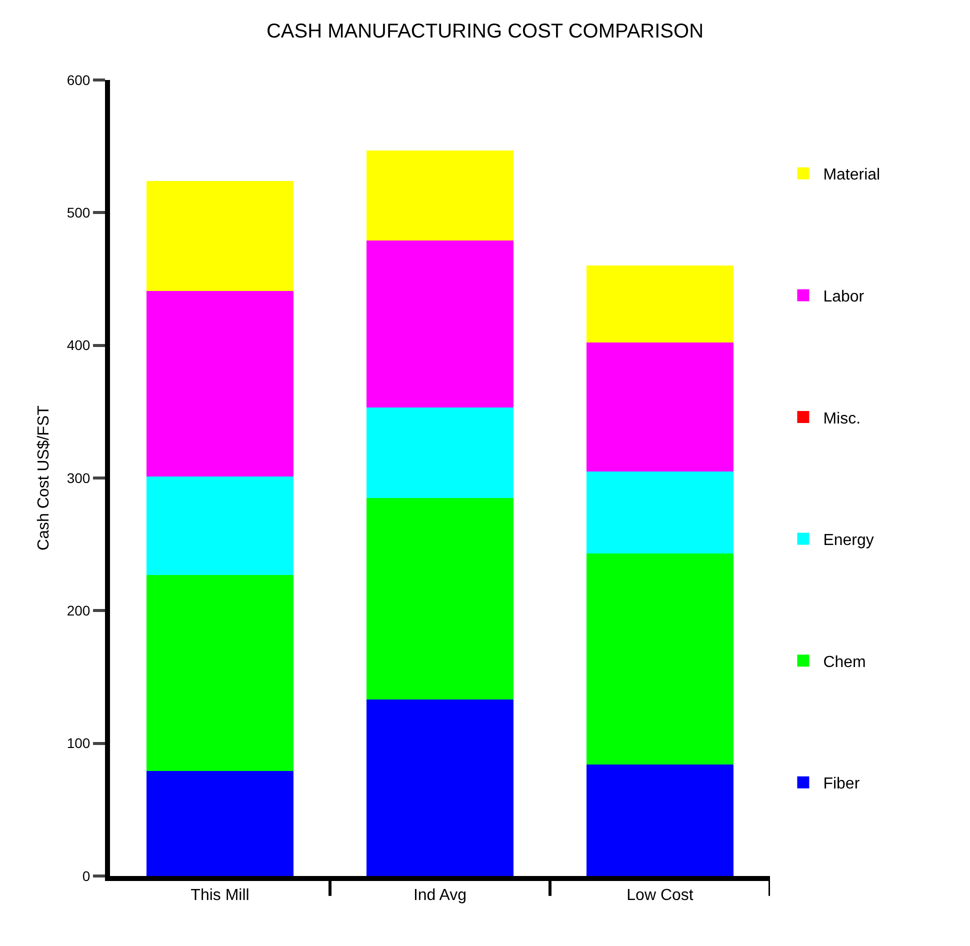 This screenshot has height=946, width=970. What do you see at coordinates (844, 662) in the screenshot?
I see `legend-label: Chem` at bounding box center [844, 662].